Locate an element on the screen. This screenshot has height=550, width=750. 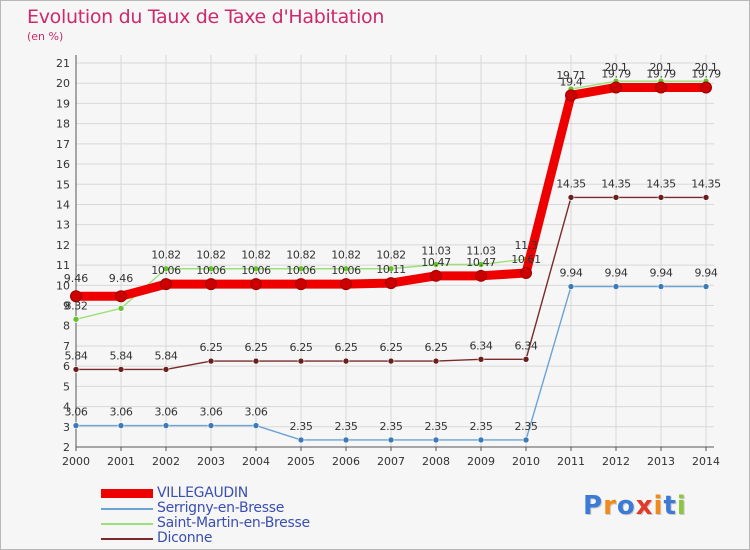
y-tick-label: 2 is located at coordinates (66, 447).